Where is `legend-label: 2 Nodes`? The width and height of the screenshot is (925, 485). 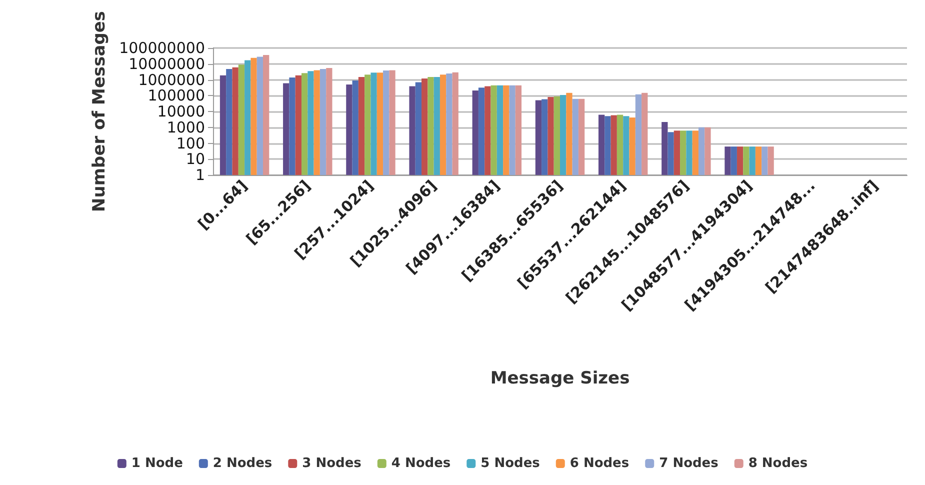 legend-label: 2 Nodes is located at coordinates (242, 463).